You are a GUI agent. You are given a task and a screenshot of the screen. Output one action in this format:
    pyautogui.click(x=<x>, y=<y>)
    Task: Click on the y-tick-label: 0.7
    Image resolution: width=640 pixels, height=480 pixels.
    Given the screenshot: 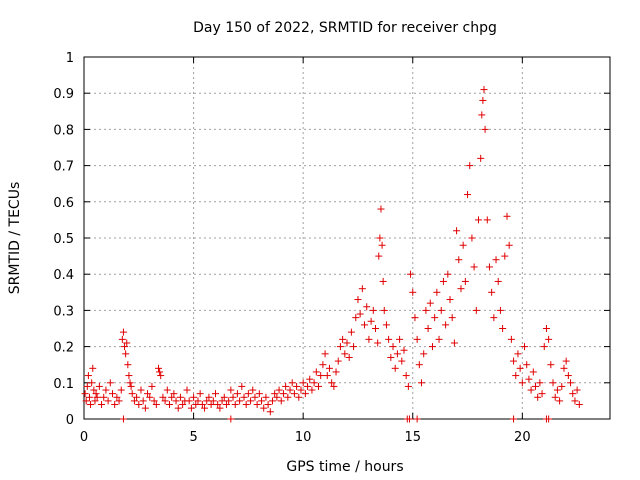 What is the action you would take?
    pyautogui.click(x=63, y=167)
    